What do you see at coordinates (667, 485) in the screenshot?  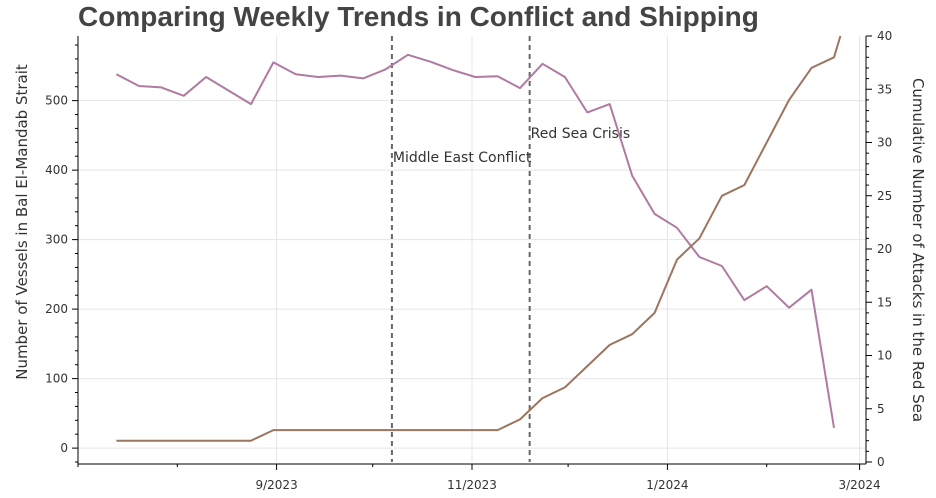 I see `x-tick-label: 1/2024` at bounding box center [667, 485].